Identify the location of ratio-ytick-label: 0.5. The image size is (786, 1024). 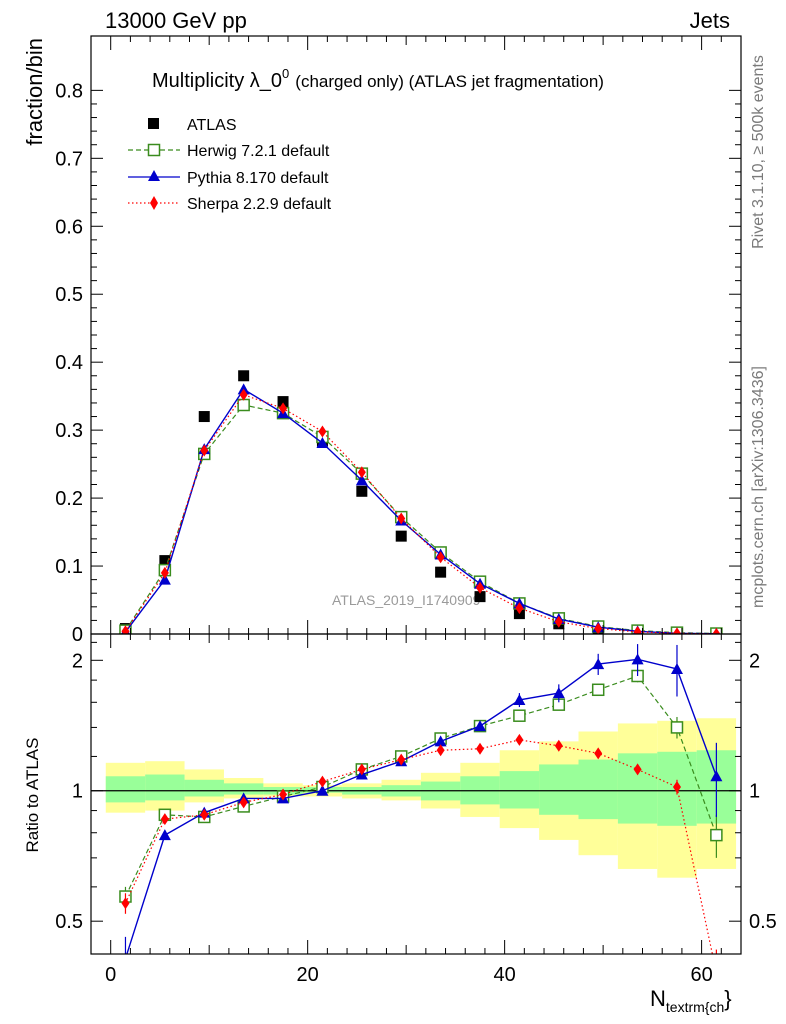
(69, 922).